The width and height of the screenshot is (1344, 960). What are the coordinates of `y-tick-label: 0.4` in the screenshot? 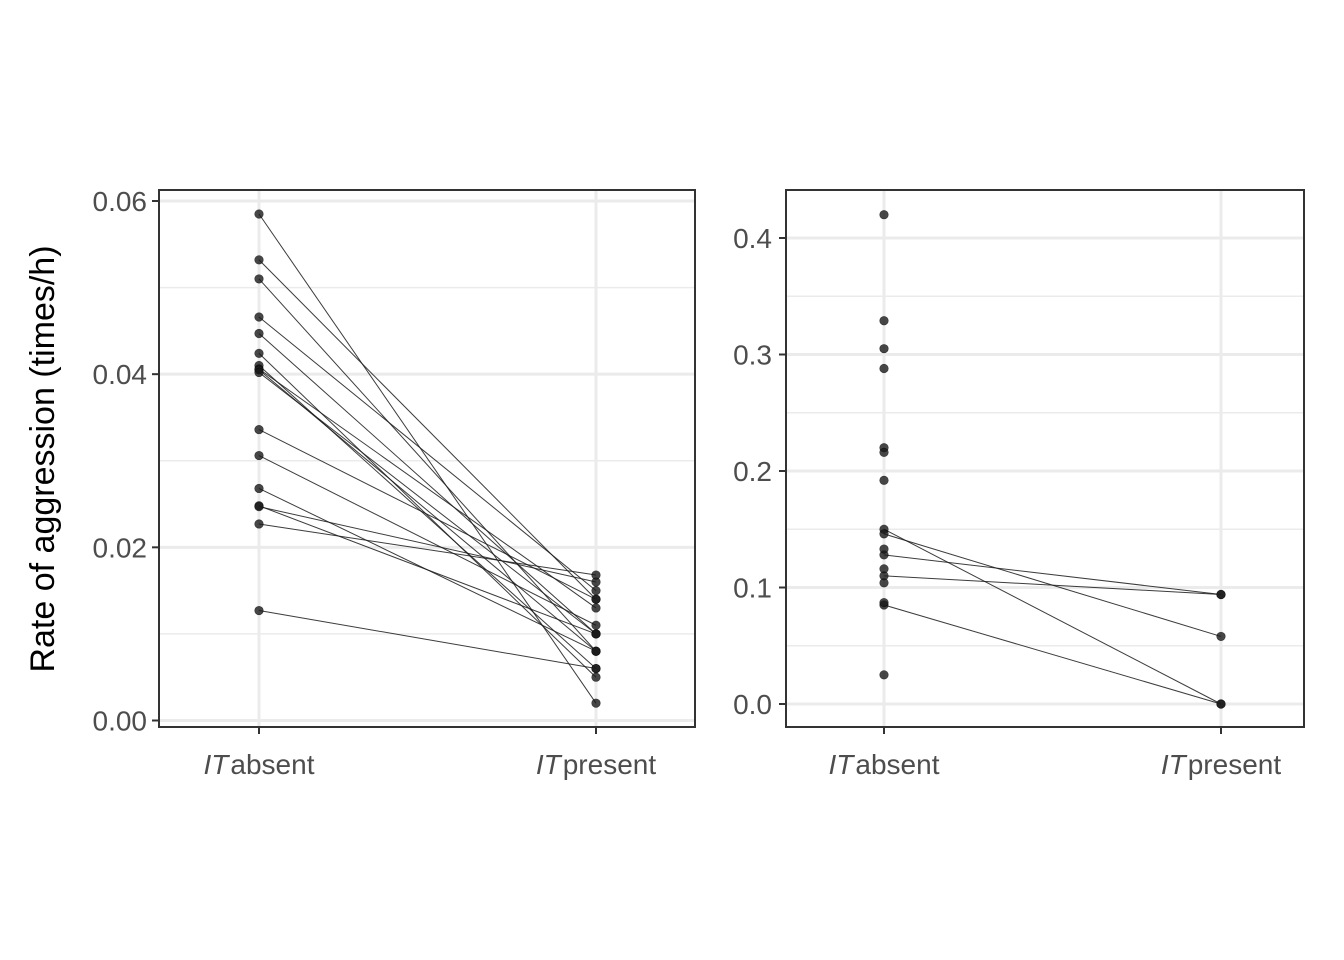 It's located at (752, 238).